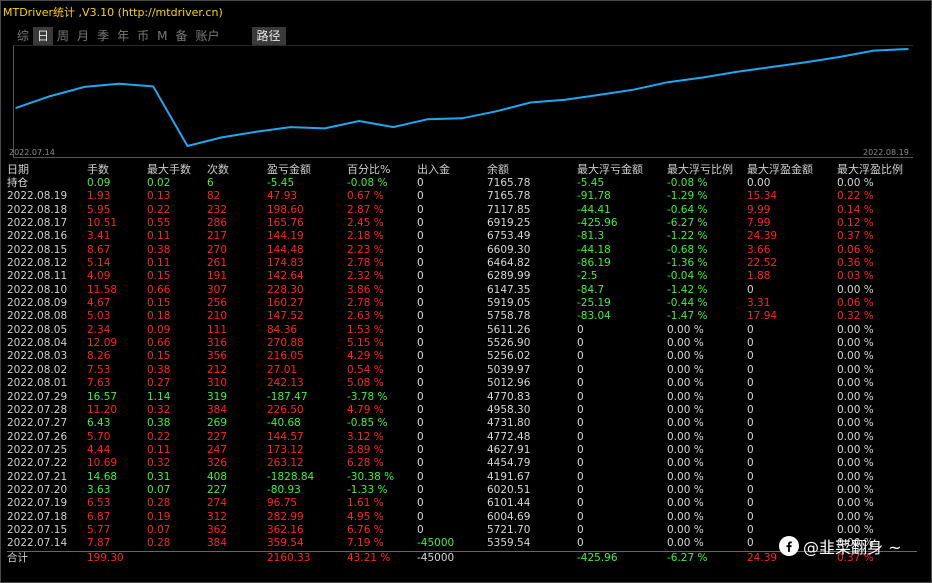  Describe the element at coordinates (162, 36) in the screenshot. I see `tab-7: M` at that location.